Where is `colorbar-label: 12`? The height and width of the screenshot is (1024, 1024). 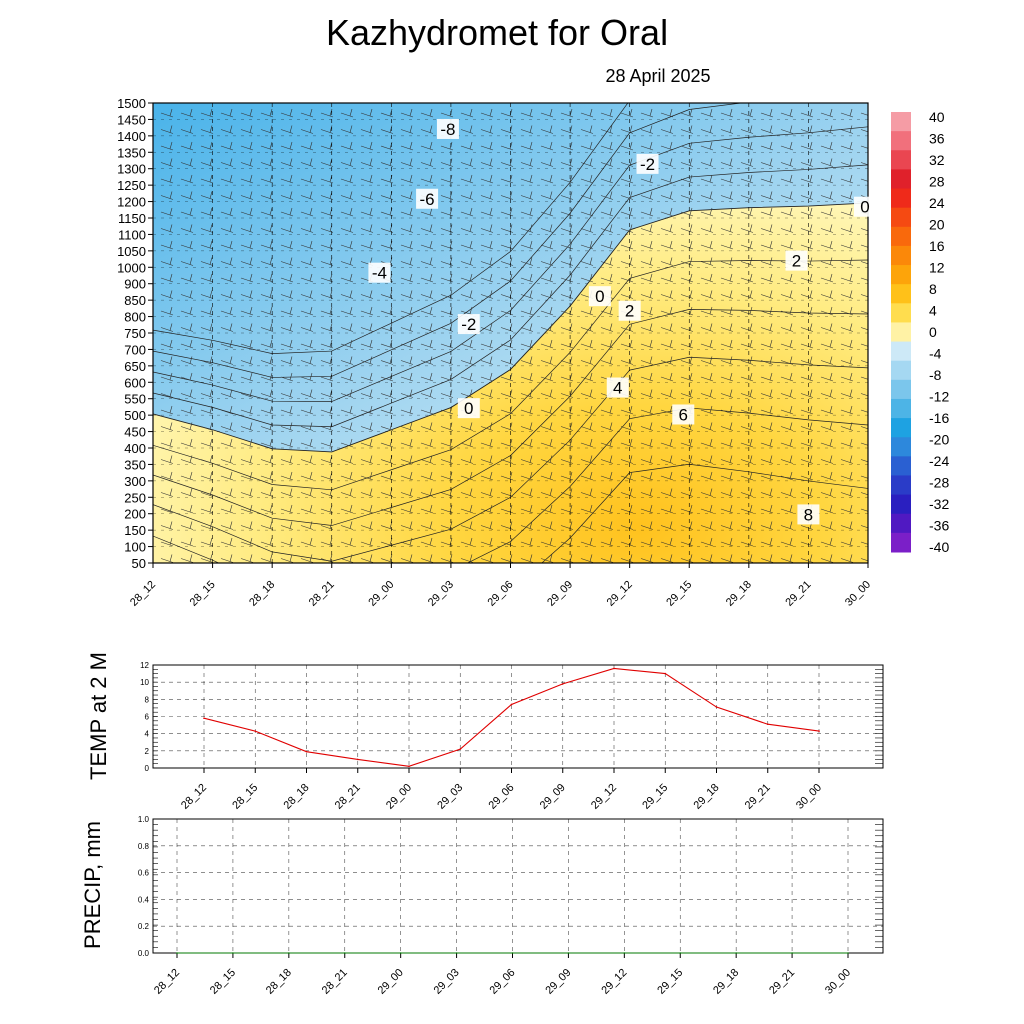 colorbar-label: 12 is located at coordinates (937, 268).